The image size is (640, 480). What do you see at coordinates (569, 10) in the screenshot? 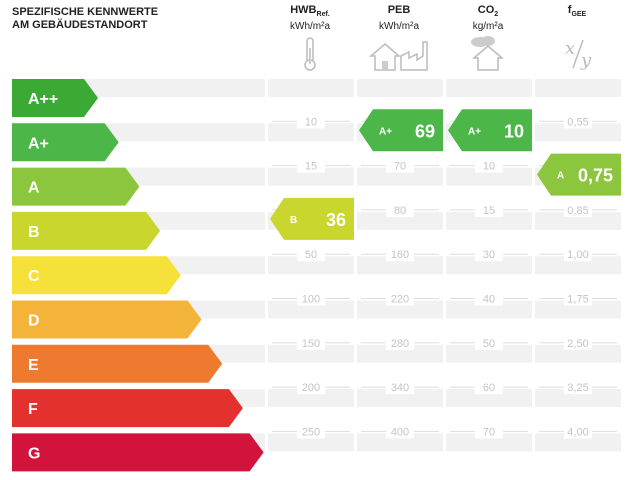
I see `fgee-name: f` at bounding box center [569, 10].